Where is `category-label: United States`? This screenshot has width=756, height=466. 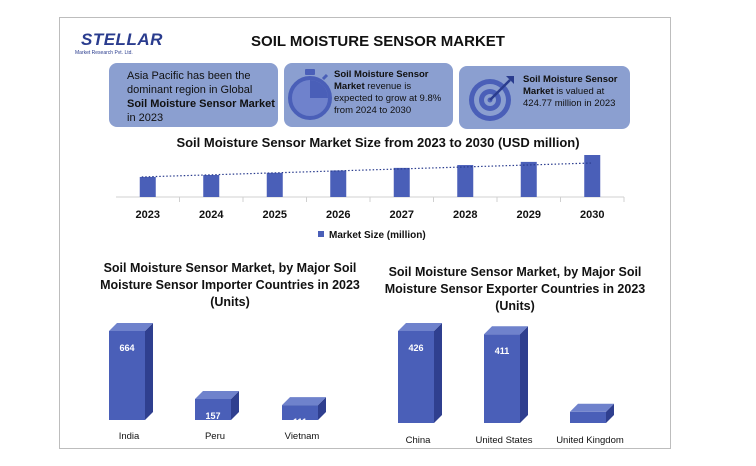 category-label: United States is located at coordinates (503, 440).